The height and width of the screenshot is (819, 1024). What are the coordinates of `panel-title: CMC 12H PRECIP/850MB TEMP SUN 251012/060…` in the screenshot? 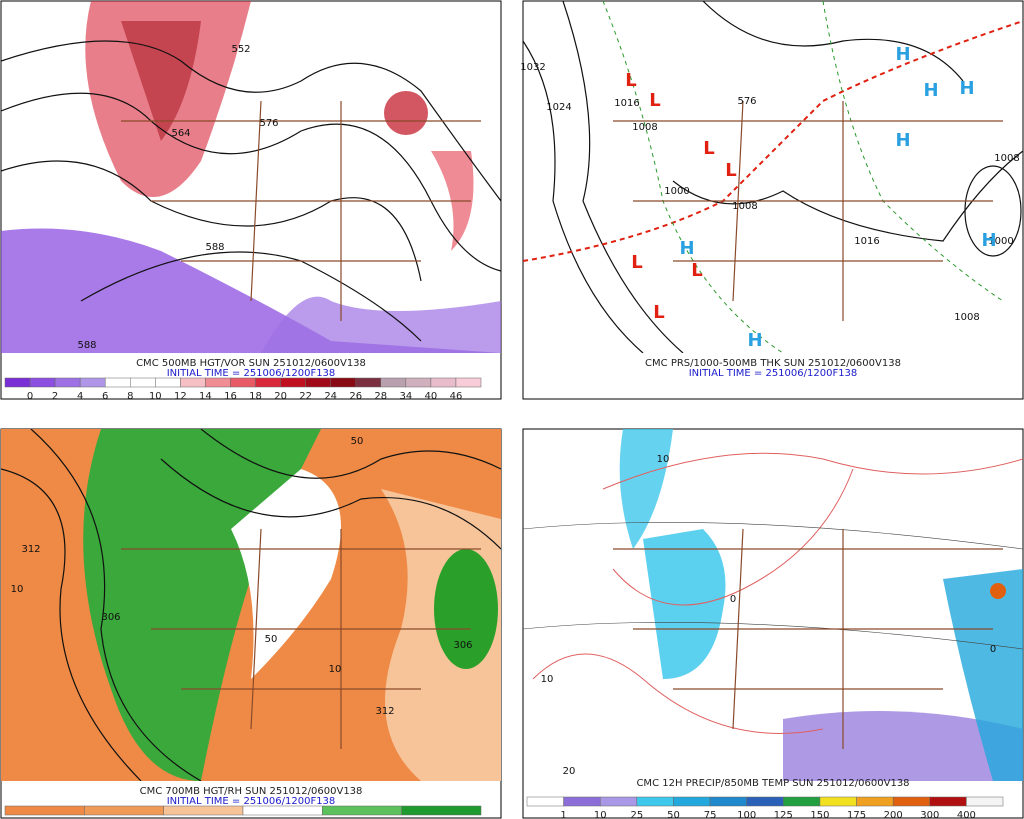 It's located at (772, 783).